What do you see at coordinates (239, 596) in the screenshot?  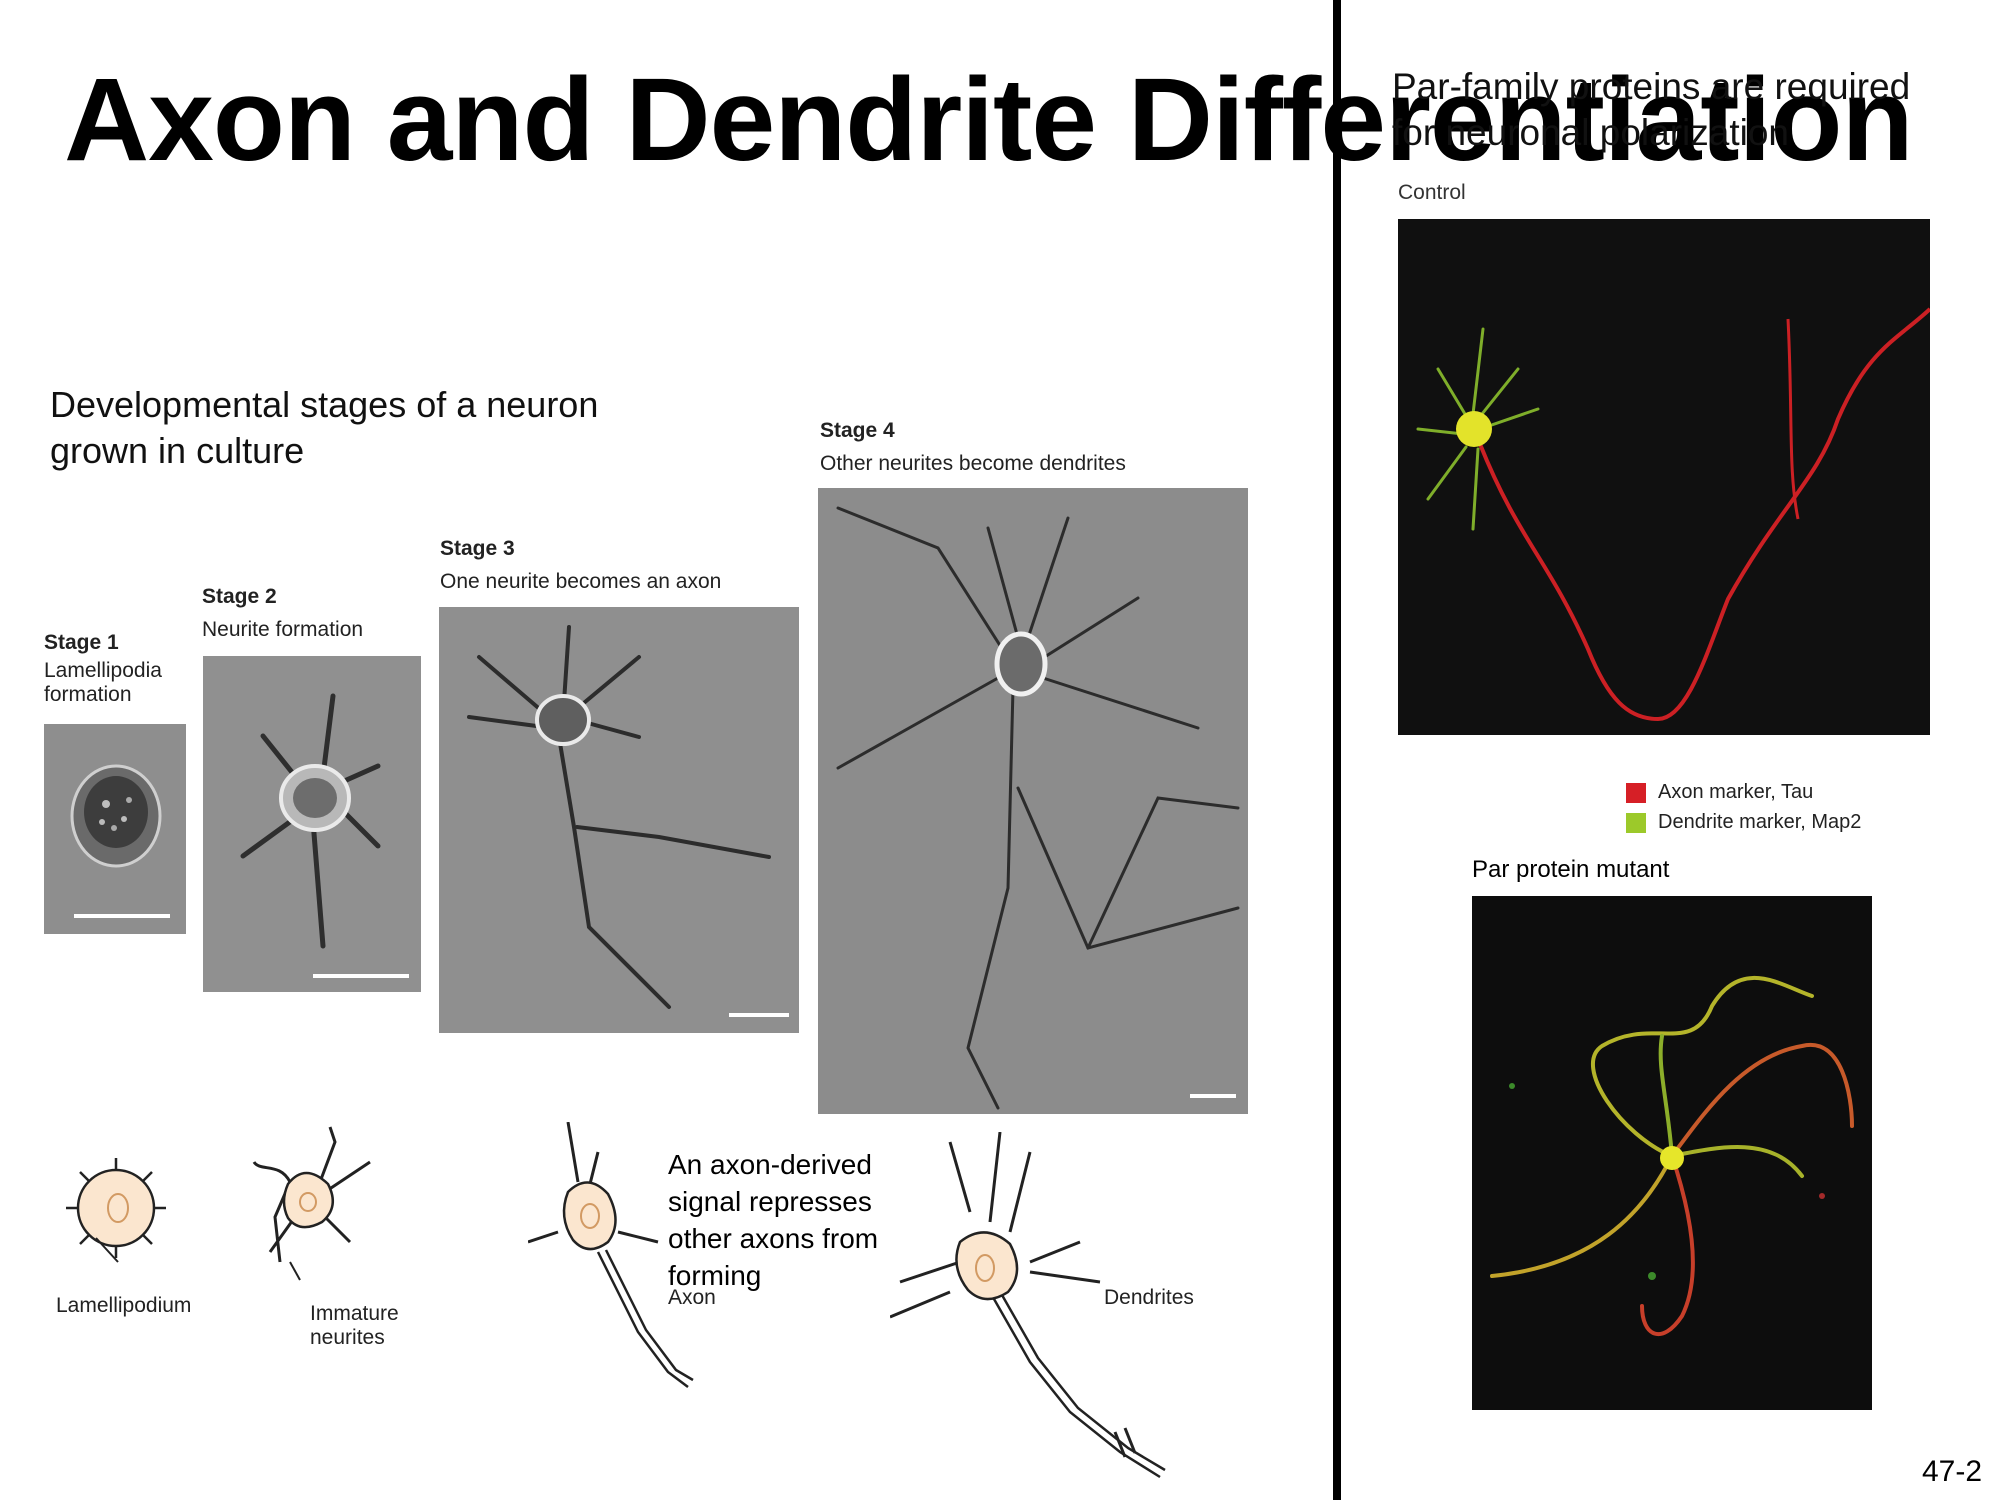 I see `stage-2-name: Stage 2` at bounding box center [239, 596].